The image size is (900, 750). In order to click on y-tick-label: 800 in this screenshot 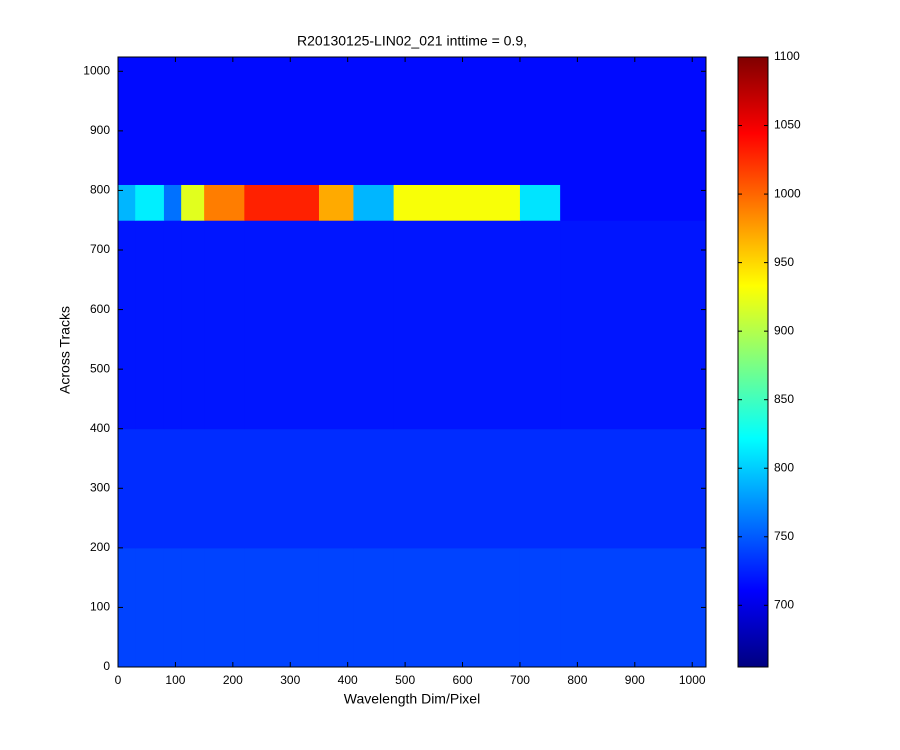, I will do `click(100, 190)`.